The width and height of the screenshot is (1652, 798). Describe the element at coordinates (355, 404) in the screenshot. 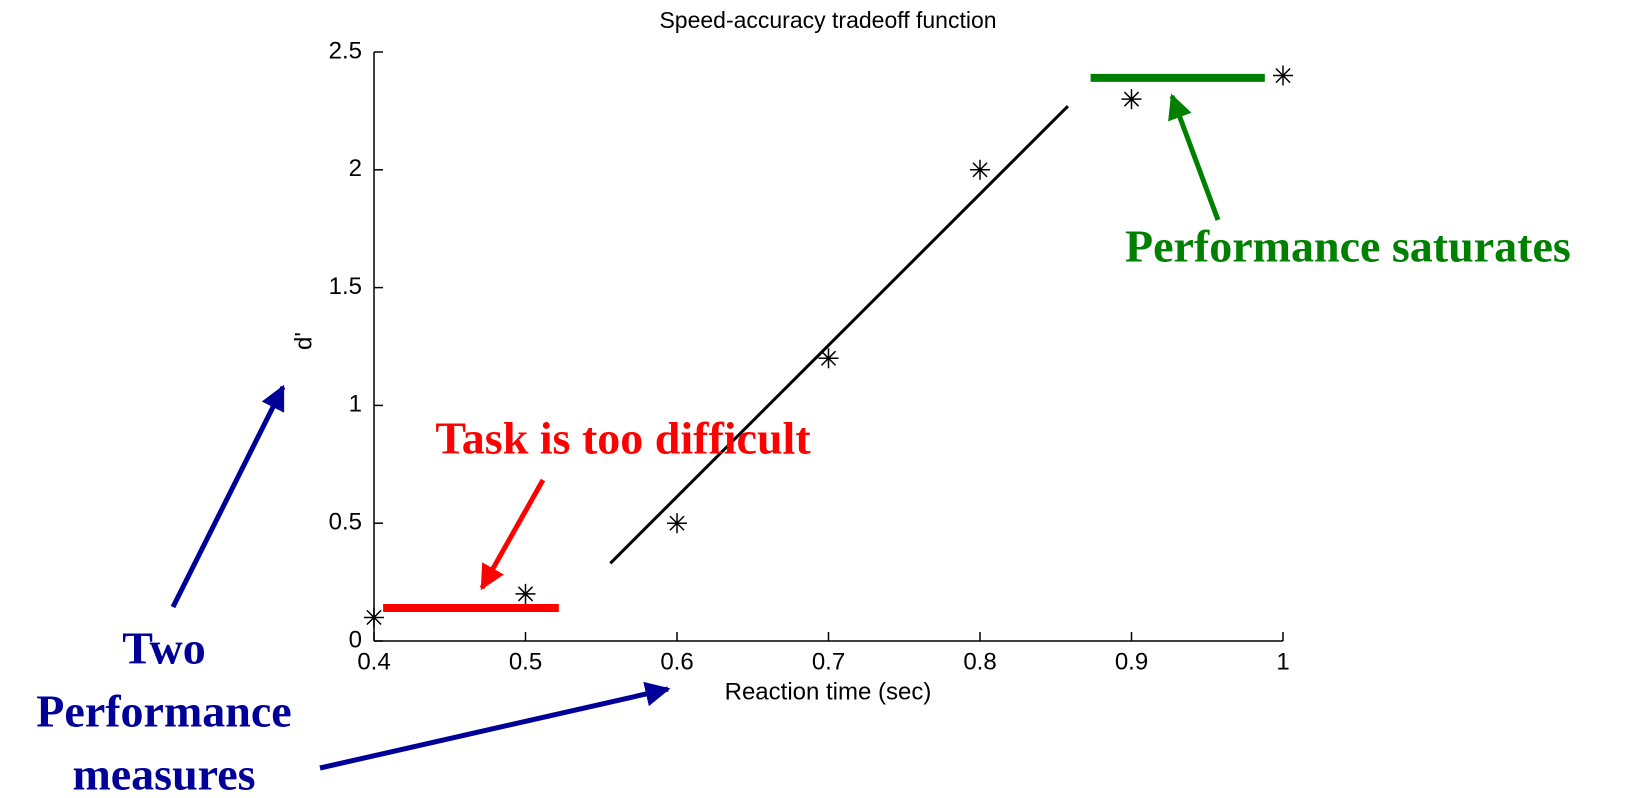

I see `y-tick-label: 1` at that location.